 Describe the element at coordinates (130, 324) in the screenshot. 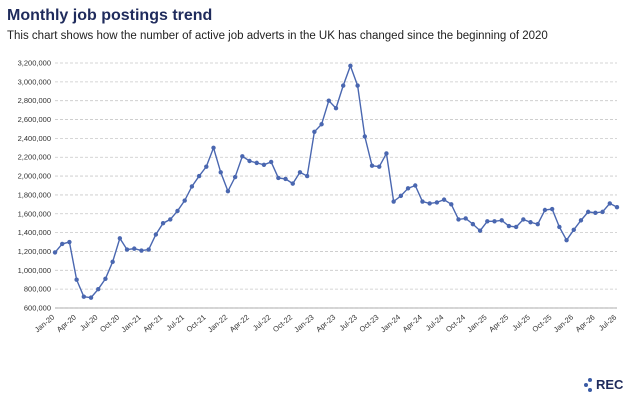

I see `x-tick-label: Jan-21` at that location.